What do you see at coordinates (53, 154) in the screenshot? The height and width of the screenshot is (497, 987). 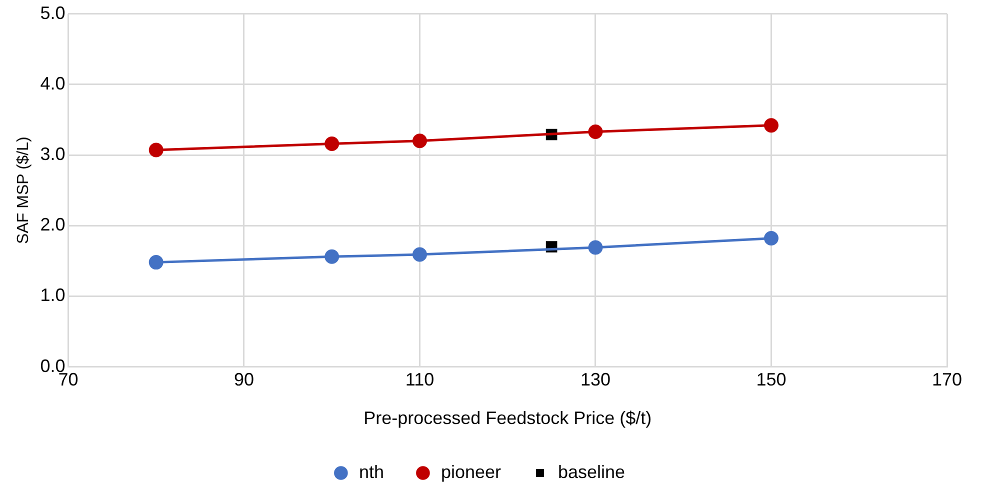 I see `y-tick-label: 3.0` at bounding box center [53, 154].